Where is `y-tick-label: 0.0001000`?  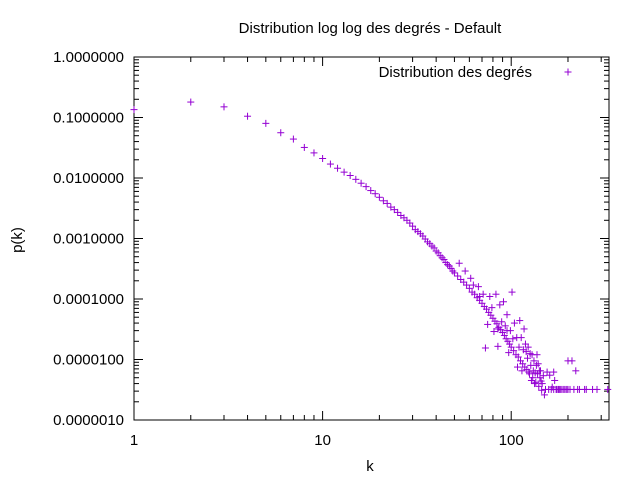 y-tick-label: 0.0001000 is located at coordinates (88, 299).